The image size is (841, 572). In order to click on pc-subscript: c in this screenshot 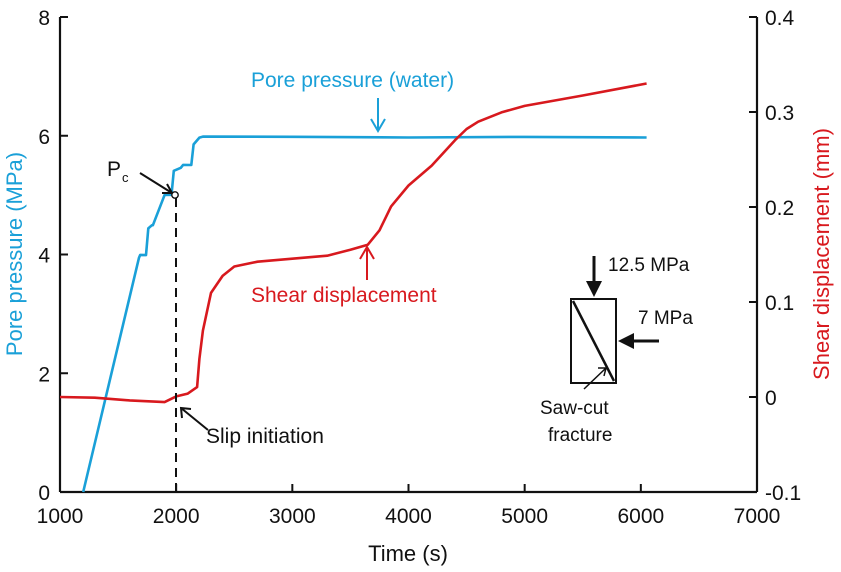, I will do `click(125, 177)`.